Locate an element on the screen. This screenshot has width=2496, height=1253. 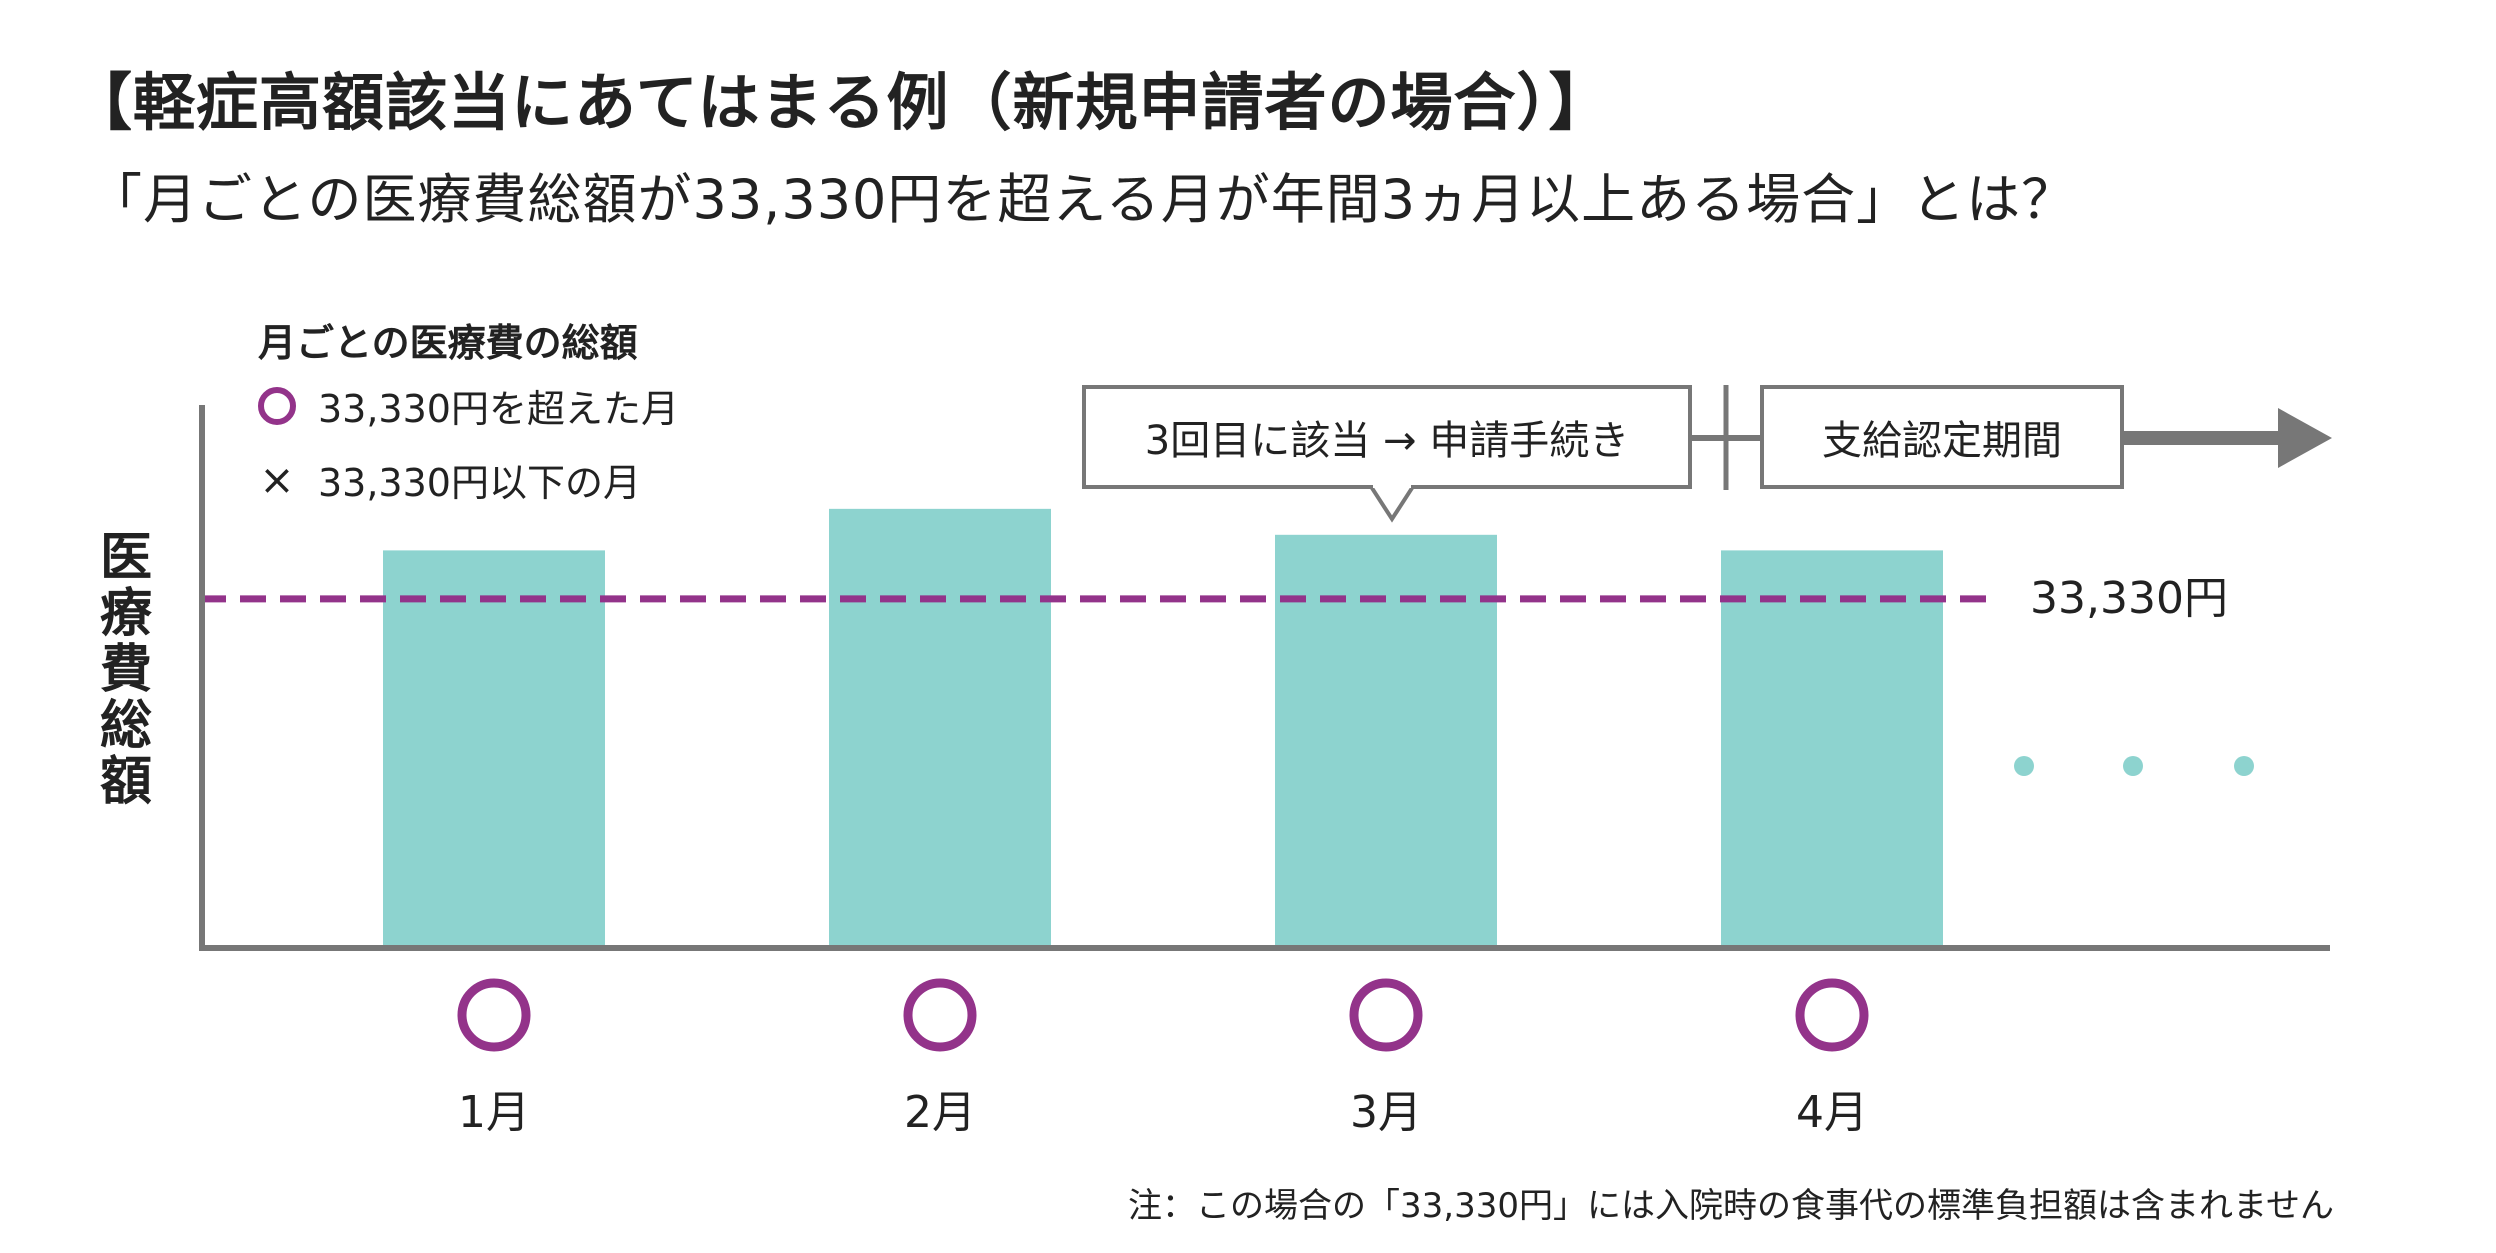
cross-icon: × is located at coordinates (277, 479).